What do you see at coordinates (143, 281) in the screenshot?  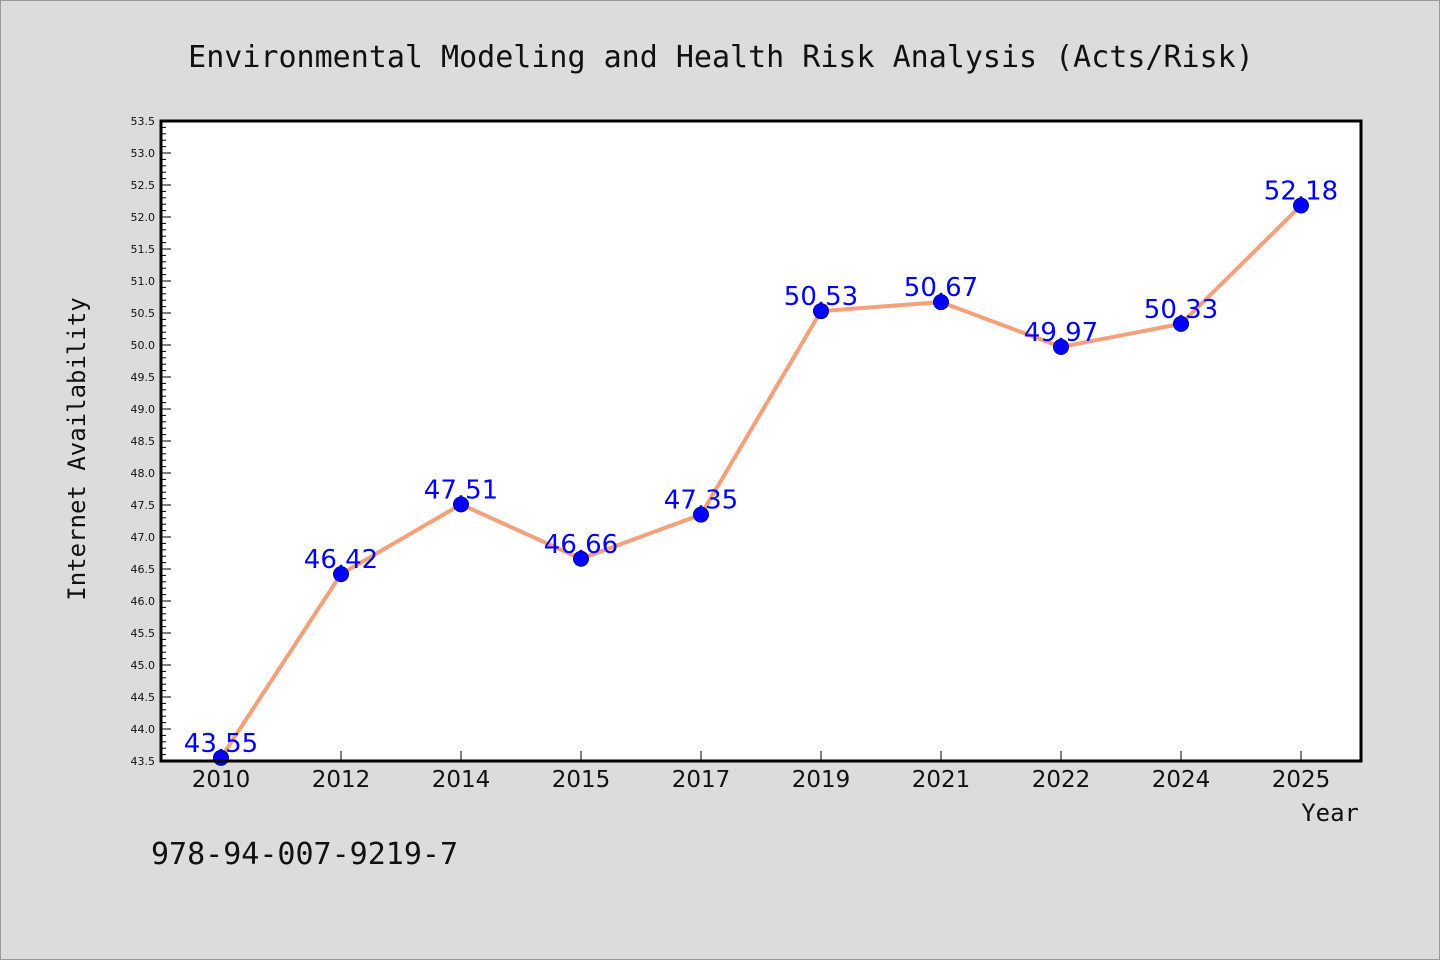 I see `y-tick-label: 51.0` at bounding box center [143, 281].